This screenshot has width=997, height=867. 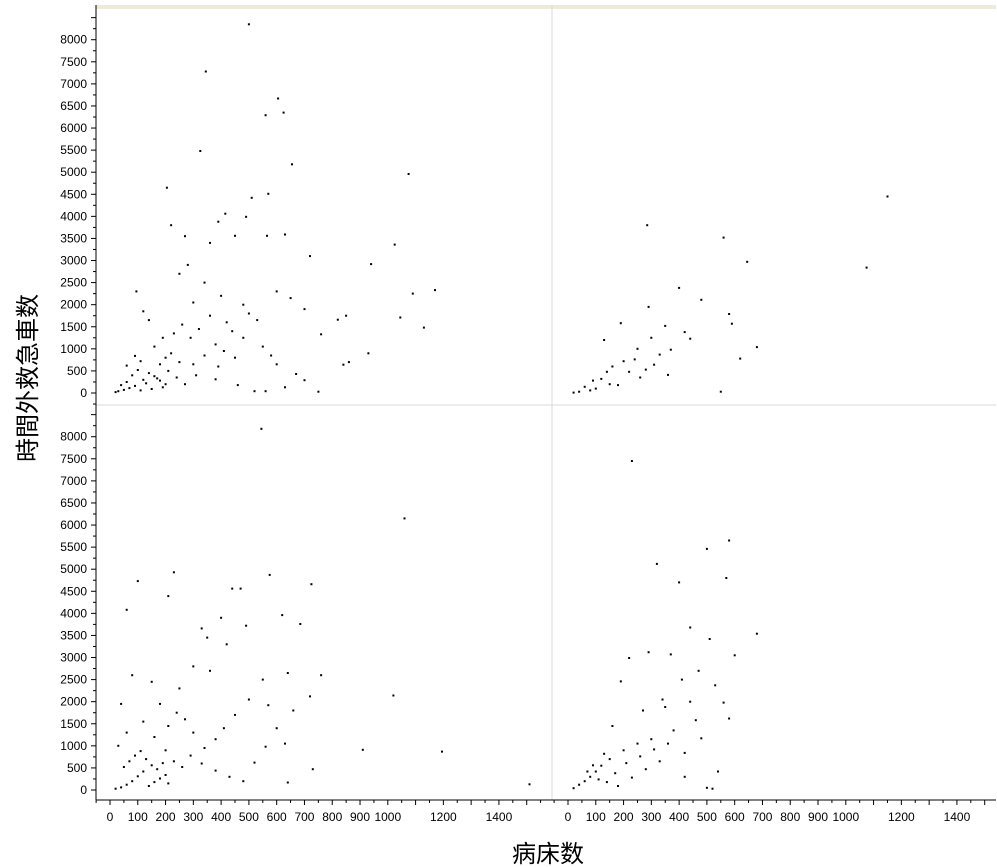 What do you see at coordinates (73, 128) in the screenshot?
I see `y-tick-label: 6000` at bounding box center [73, 128].